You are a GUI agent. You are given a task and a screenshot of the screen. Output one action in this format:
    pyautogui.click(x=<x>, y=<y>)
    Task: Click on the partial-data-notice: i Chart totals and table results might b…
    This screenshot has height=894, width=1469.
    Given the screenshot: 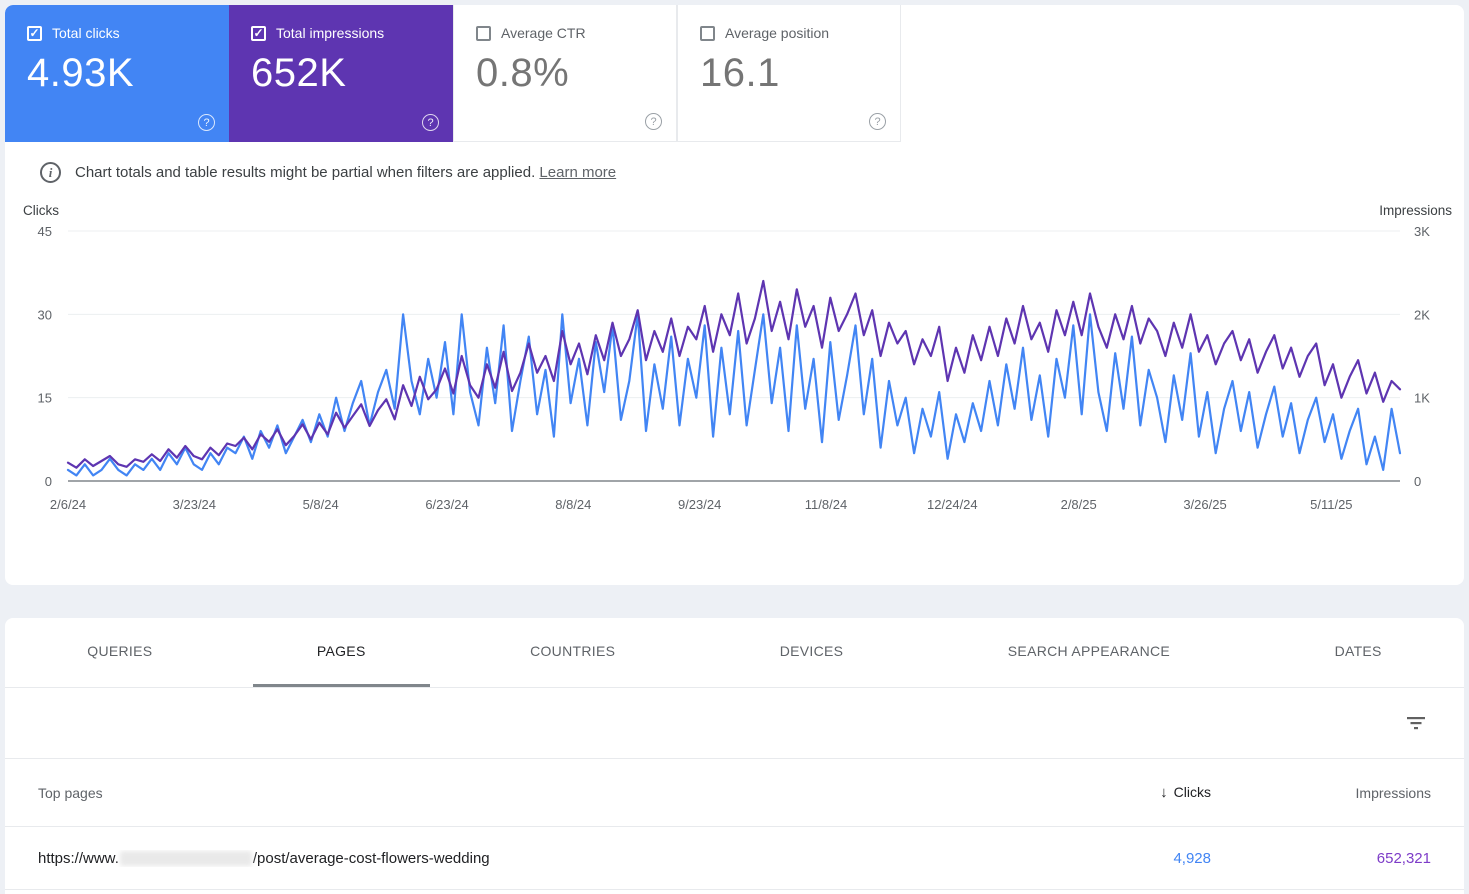 What is the action you would take?
    pyautogui.click(x=734, y=162)
    